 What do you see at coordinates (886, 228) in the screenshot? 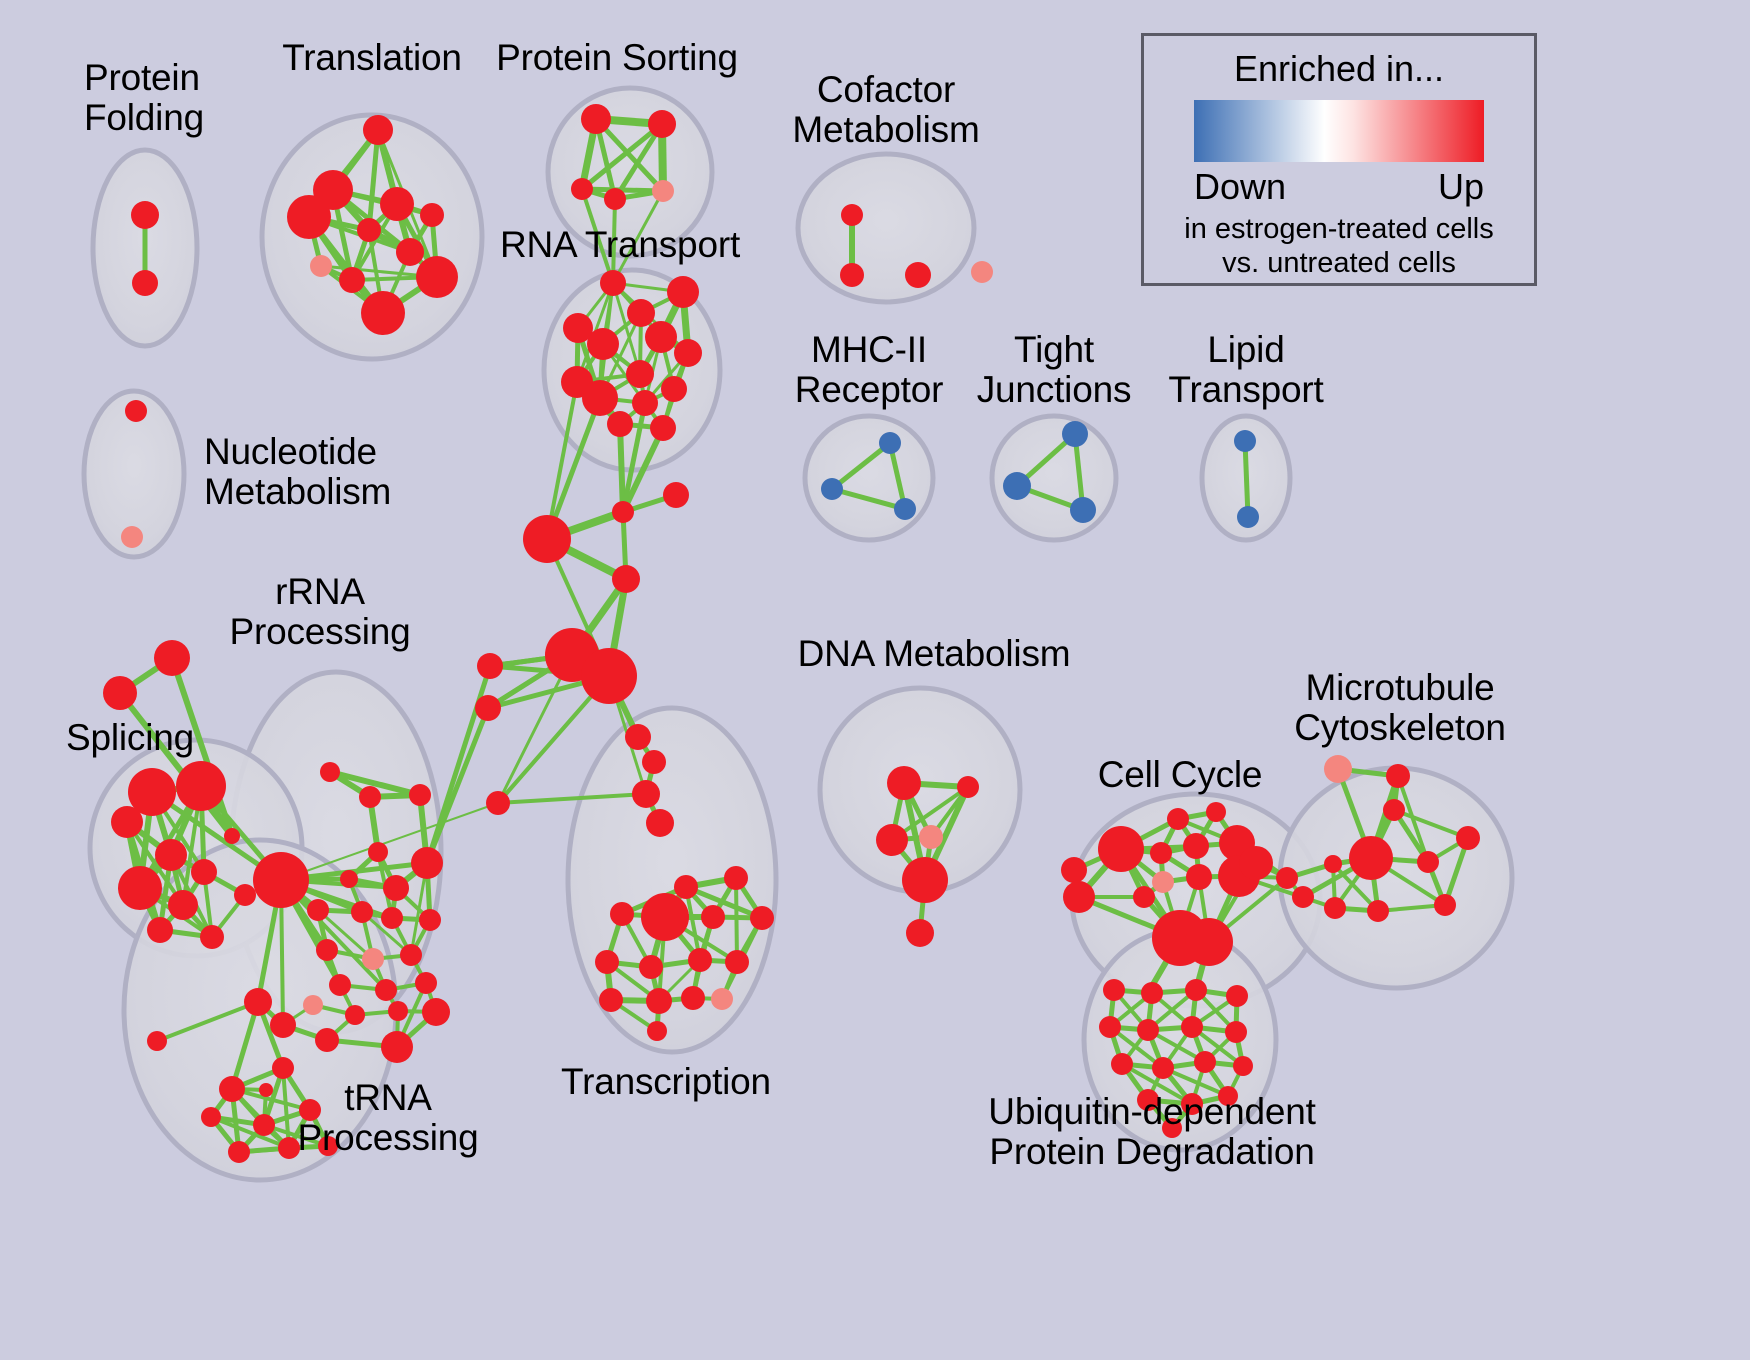
I see `cluster-ellipse-cofactor-metabolism` at bounding box center [886, 228].